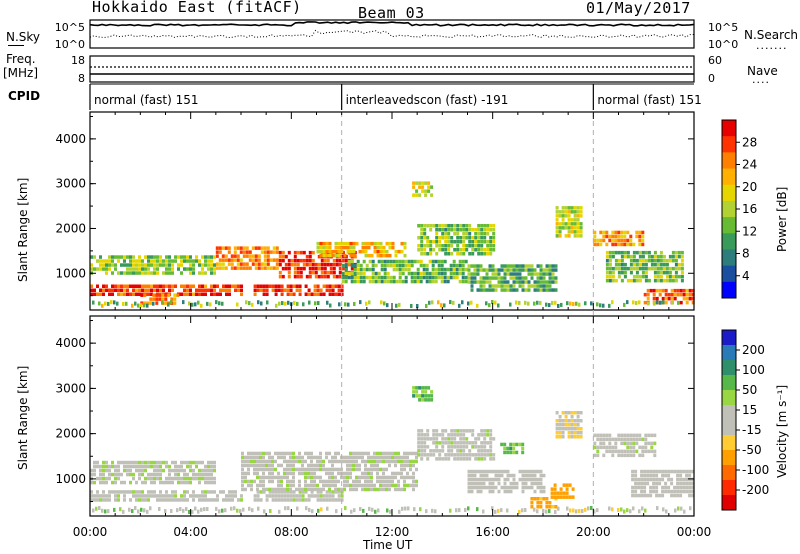 The height and width of the screenshot is (554, 800). What do you see at coordinates (729, 473) in the screenshot?
I see `colorbar-swatch` at bounding box center [729, 473].